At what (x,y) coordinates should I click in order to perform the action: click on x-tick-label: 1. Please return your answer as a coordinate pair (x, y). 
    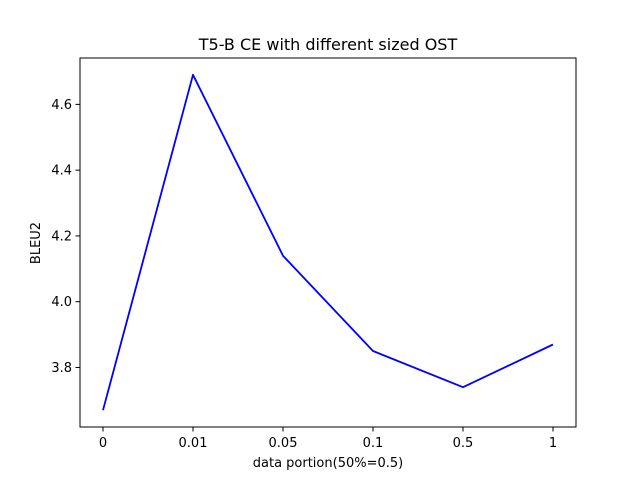
    Looking at the image, I should click on (553, 443).